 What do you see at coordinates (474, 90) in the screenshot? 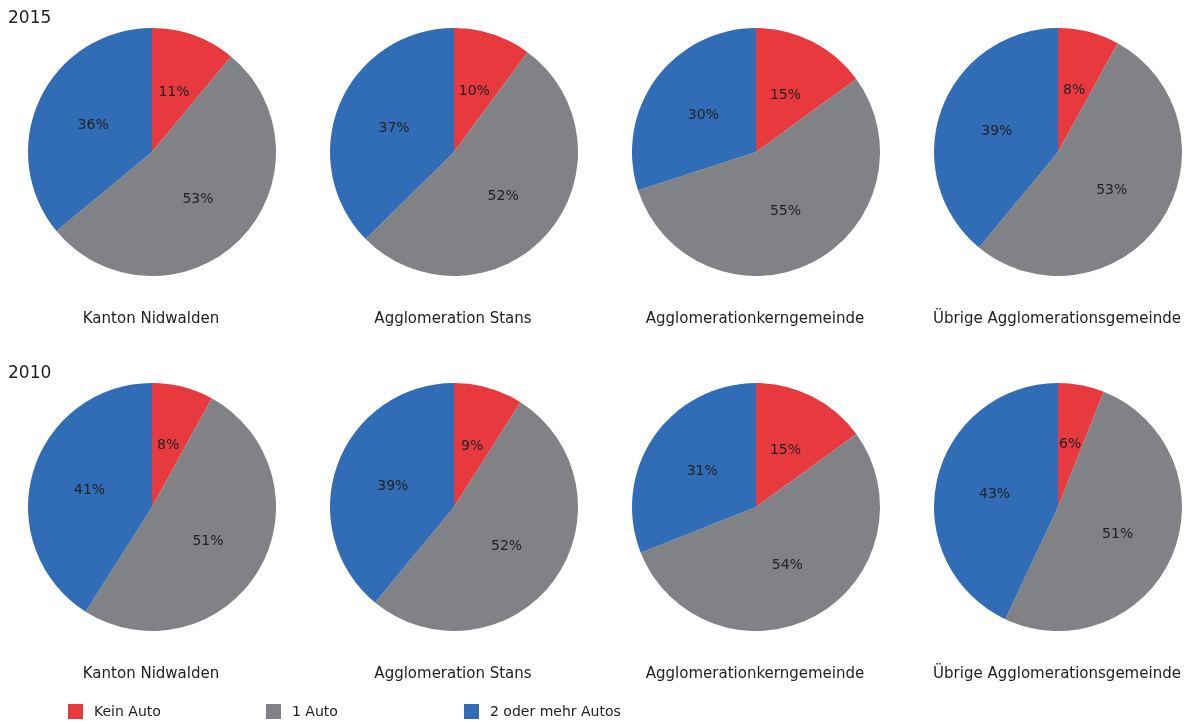
I see `data-label: 10%` at bounding box center [474, 90].